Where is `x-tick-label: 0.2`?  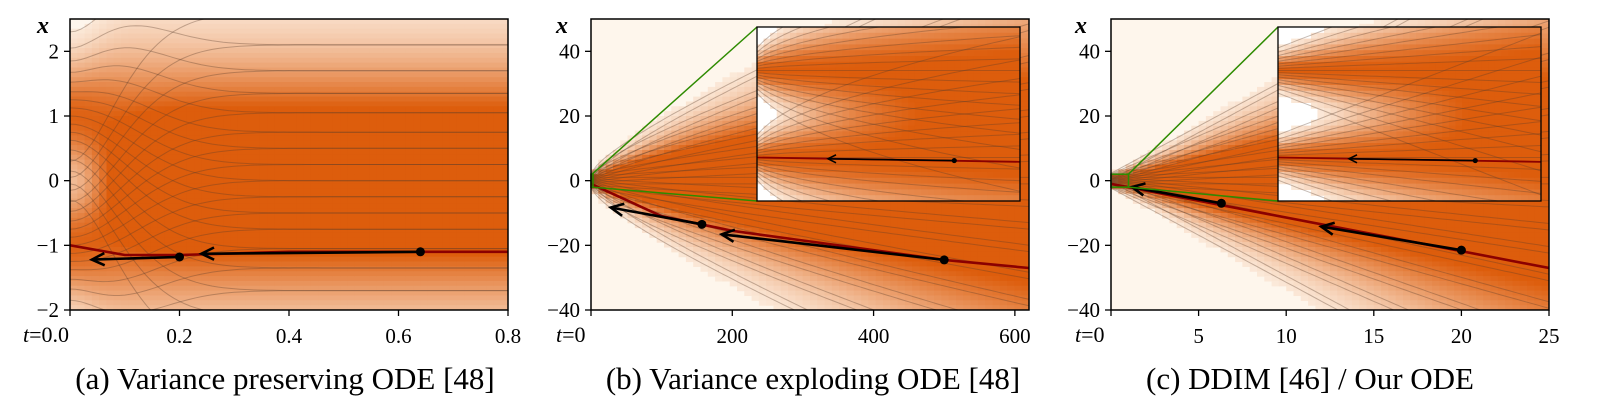 x-tick-label: 0.2 is located at coordinates (179, 336).